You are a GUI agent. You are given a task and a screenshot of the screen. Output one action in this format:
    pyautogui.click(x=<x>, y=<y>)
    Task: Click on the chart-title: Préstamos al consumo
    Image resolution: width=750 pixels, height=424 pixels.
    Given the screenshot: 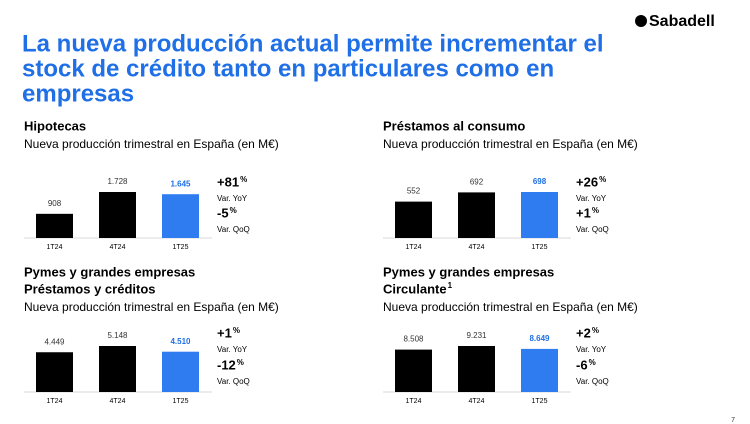 What is the action you would take?
    pyautogui.click(x=454, y=125)
    